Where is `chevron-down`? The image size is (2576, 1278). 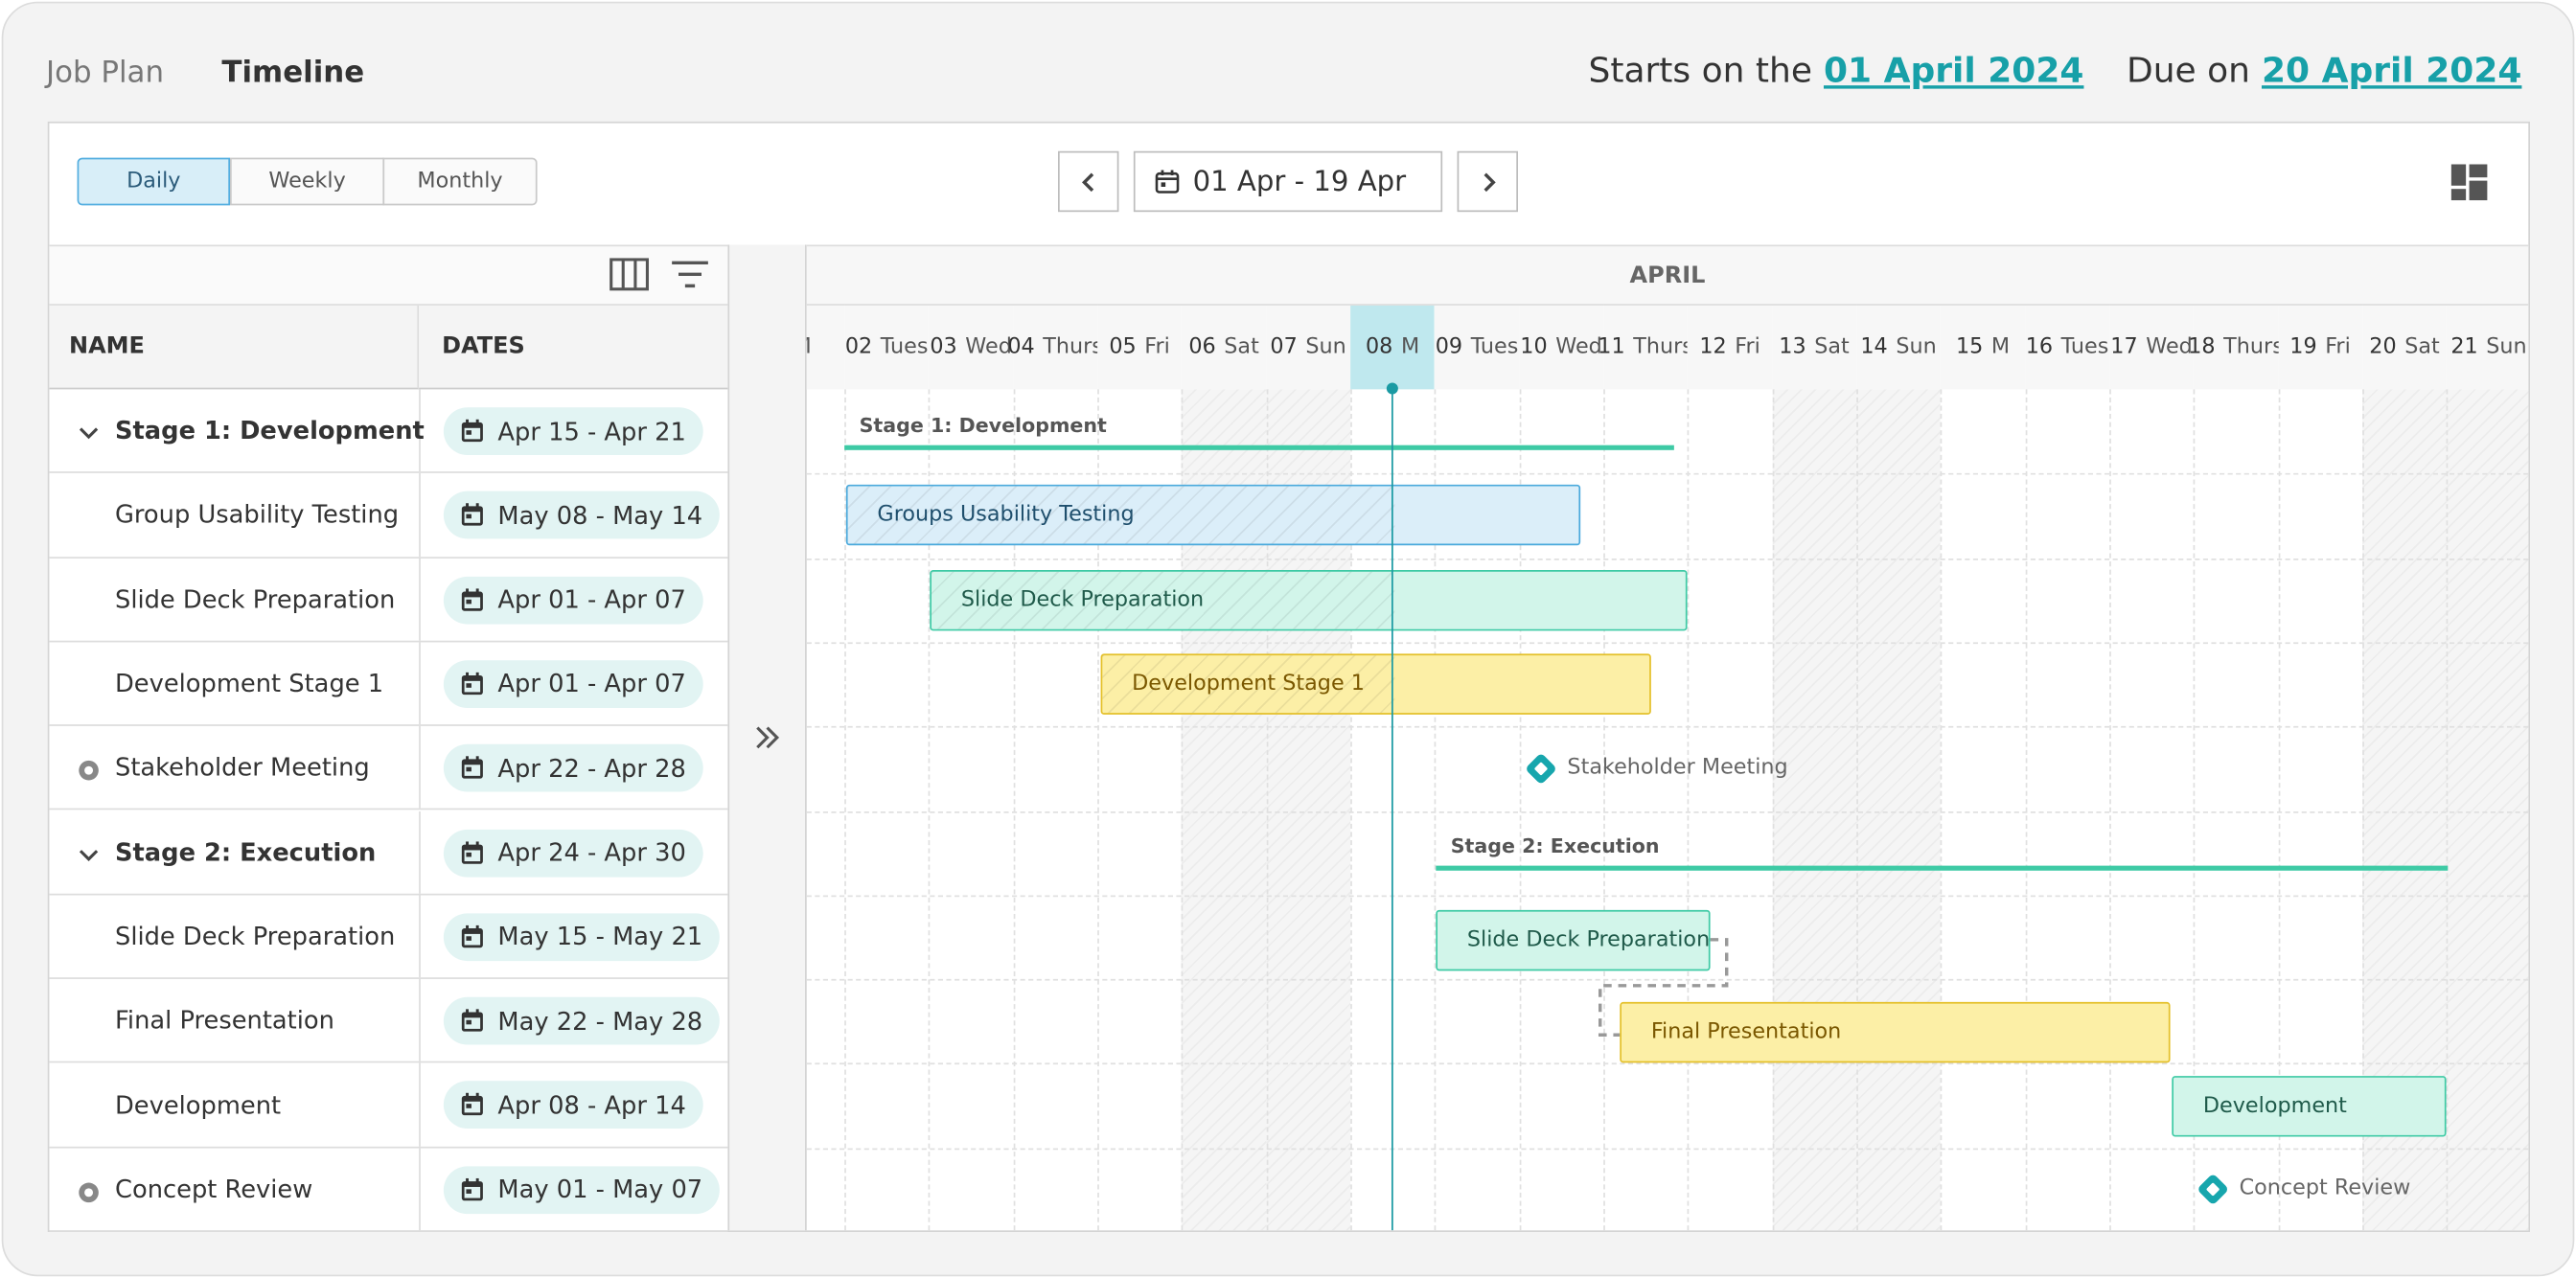 chevron-down is located at coordinates (89, 855).